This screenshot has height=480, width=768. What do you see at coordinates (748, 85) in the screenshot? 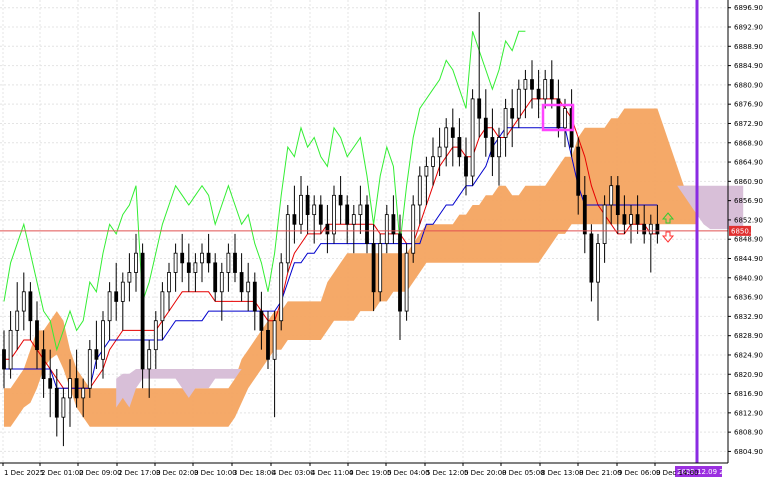
I see `y-tick-label: 6880.90` at bounding box center [748, 85].